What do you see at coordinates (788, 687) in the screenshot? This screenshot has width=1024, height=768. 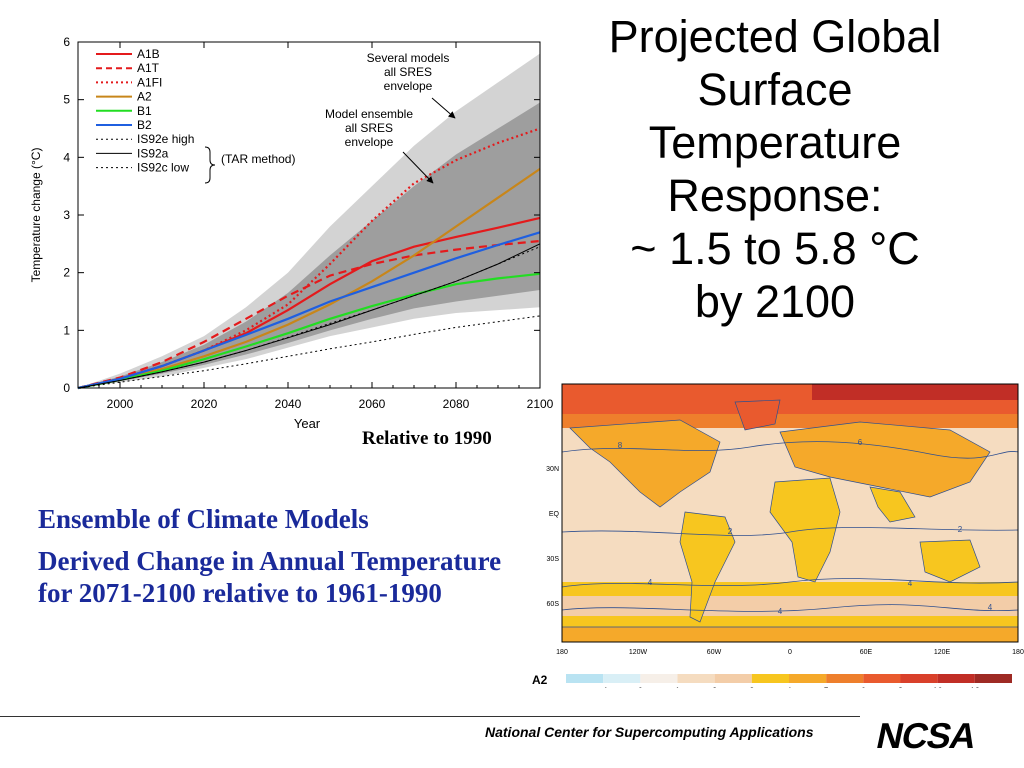 I see `colorbar-label: 4` at bounding box center [788, 687].